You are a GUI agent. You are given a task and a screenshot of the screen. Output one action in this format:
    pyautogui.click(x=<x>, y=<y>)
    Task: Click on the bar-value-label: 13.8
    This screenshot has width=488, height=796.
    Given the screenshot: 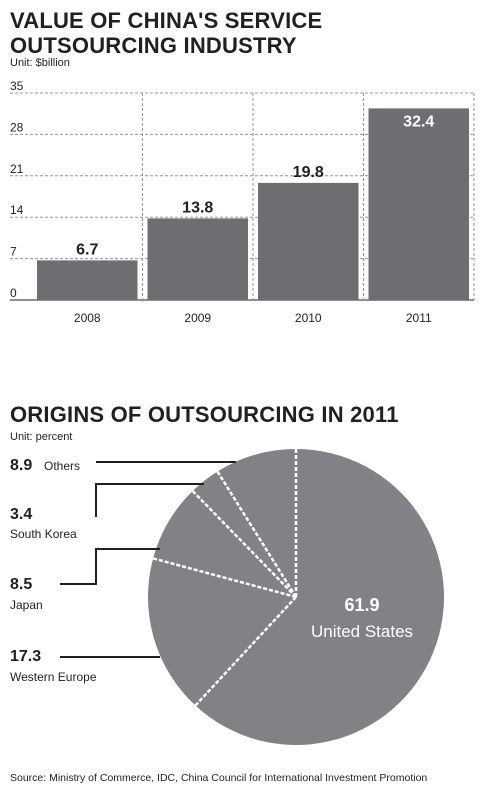 What is the action you would take?
    pyautogui.click(x=197, y=207)
    